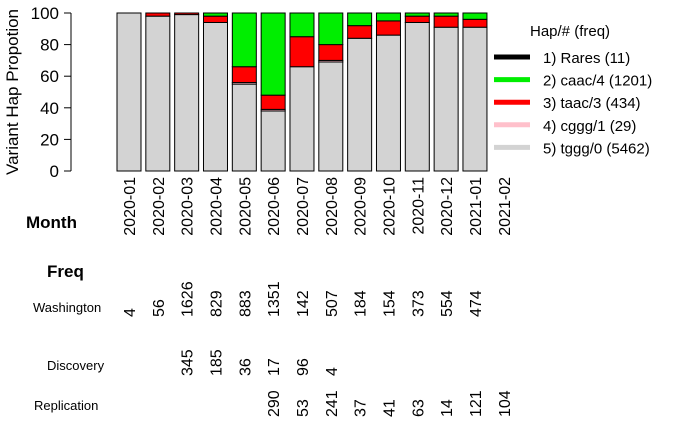  What do you see at coordinates (589, 126) in the screenshot?
I see `legend-entry: 4) cggg/1 (29)` at bounding box center [589, 126].